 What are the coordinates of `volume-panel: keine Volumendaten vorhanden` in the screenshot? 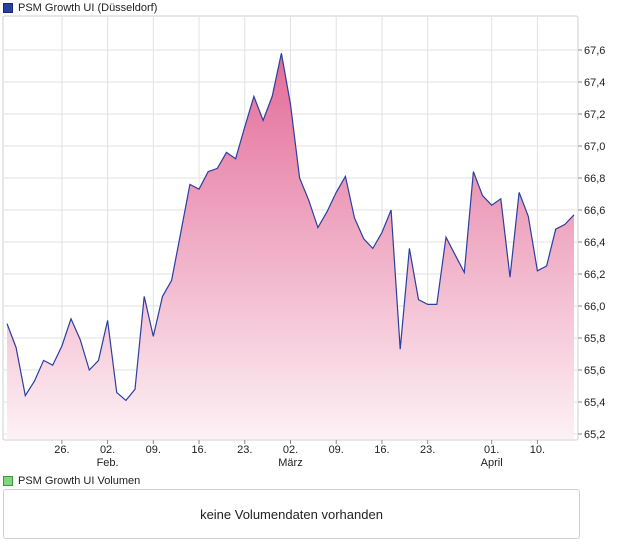 It's located at (291, 514).